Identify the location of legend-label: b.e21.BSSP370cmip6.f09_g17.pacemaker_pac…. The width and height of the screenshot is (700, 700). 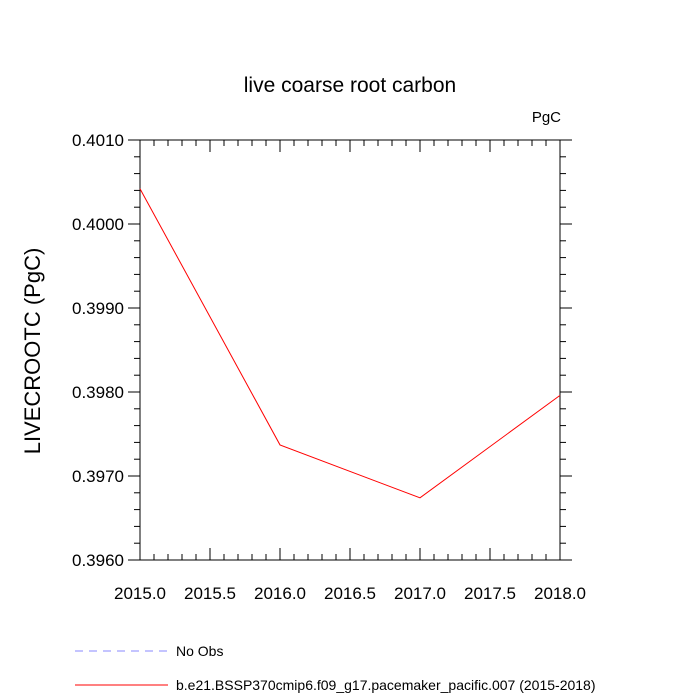
(386, 685).